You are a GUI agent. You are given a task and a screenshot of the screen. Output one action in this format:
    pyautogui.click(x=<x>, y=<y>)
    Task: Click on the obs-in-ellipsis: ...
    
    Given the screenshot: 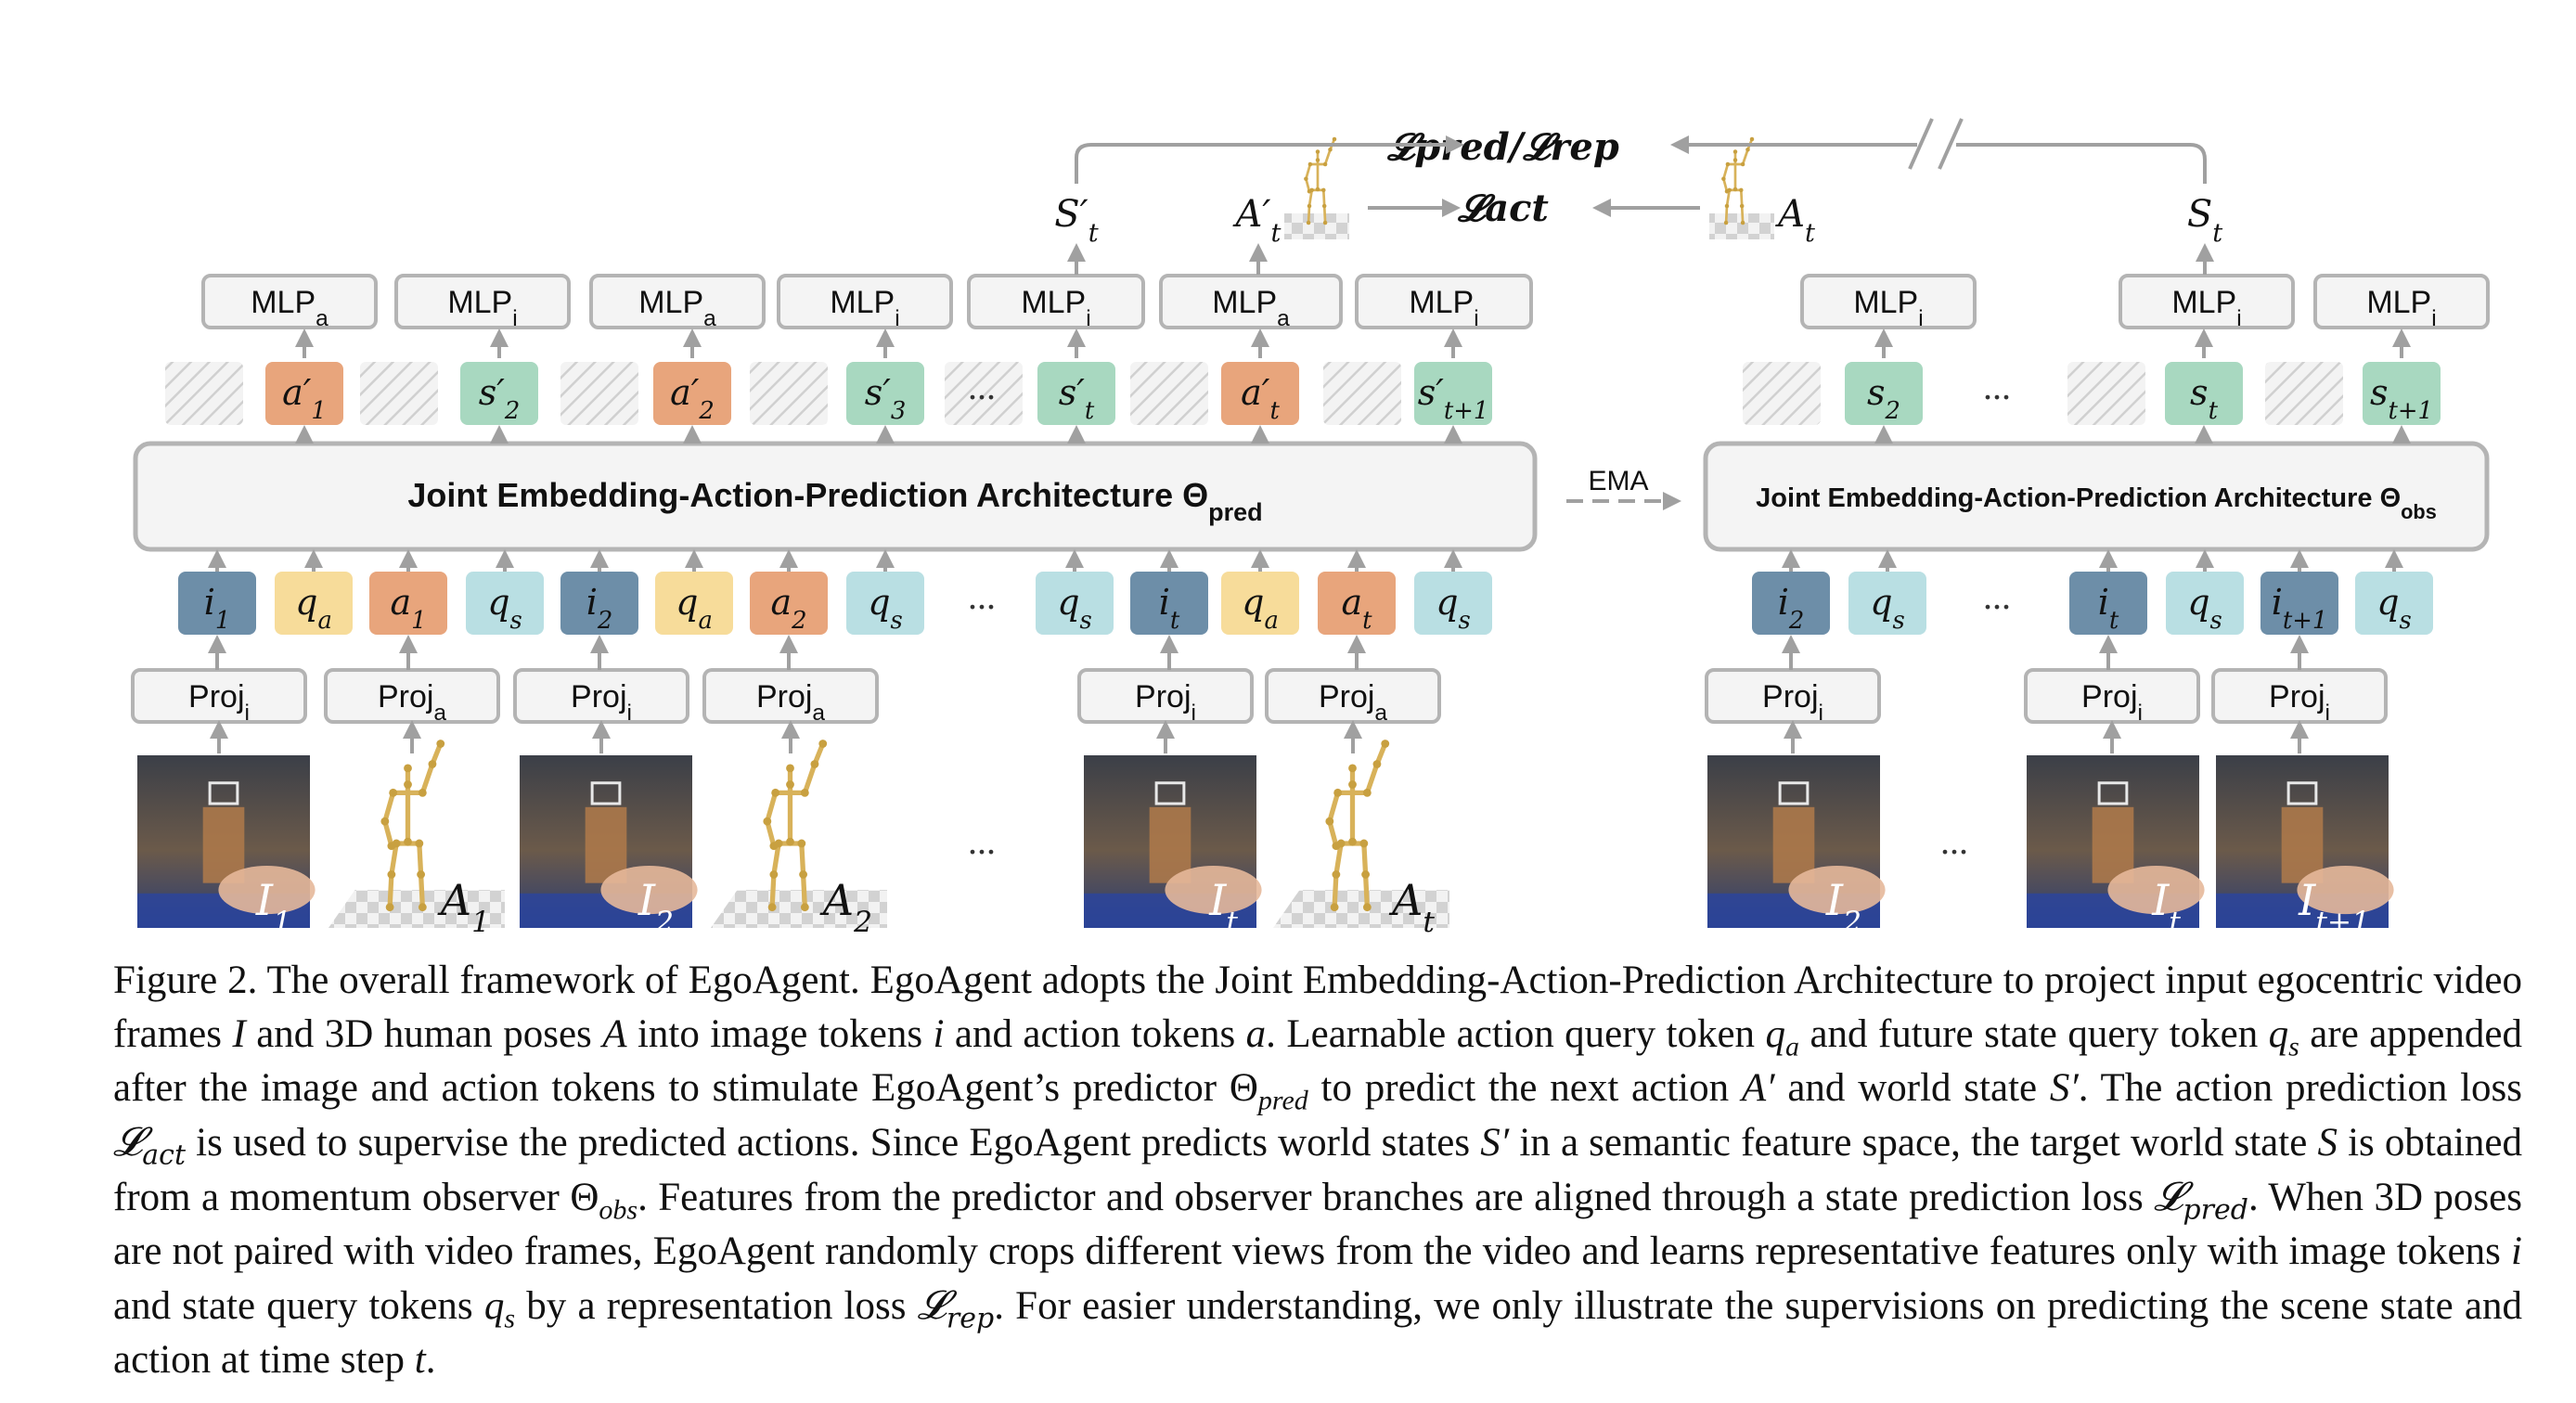 What is the action you would take?
    pyautogui.click(x=1997, y=596)
    